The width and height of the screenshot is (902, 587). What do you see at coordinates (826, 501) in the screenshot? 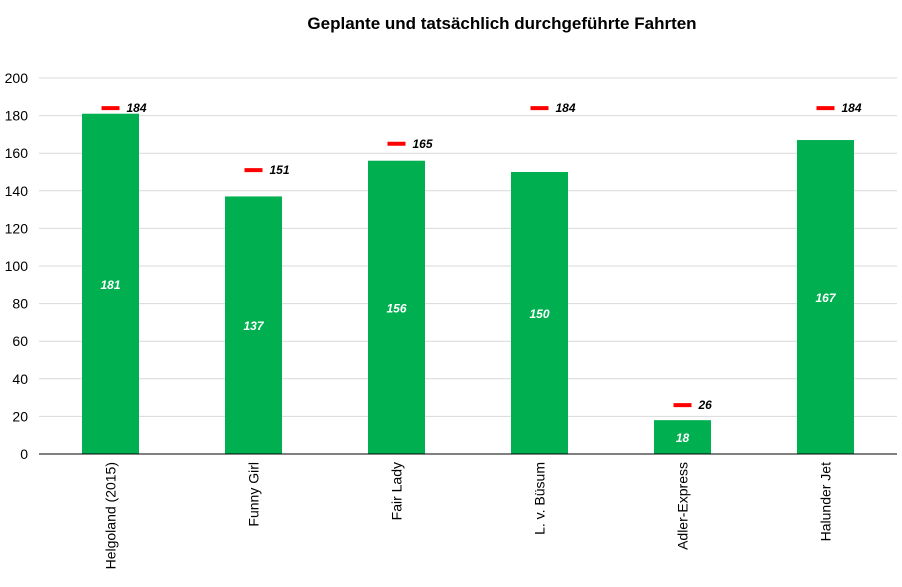
I see `x-tick-label: Halunder Jet` at bounding box center [826, 501].